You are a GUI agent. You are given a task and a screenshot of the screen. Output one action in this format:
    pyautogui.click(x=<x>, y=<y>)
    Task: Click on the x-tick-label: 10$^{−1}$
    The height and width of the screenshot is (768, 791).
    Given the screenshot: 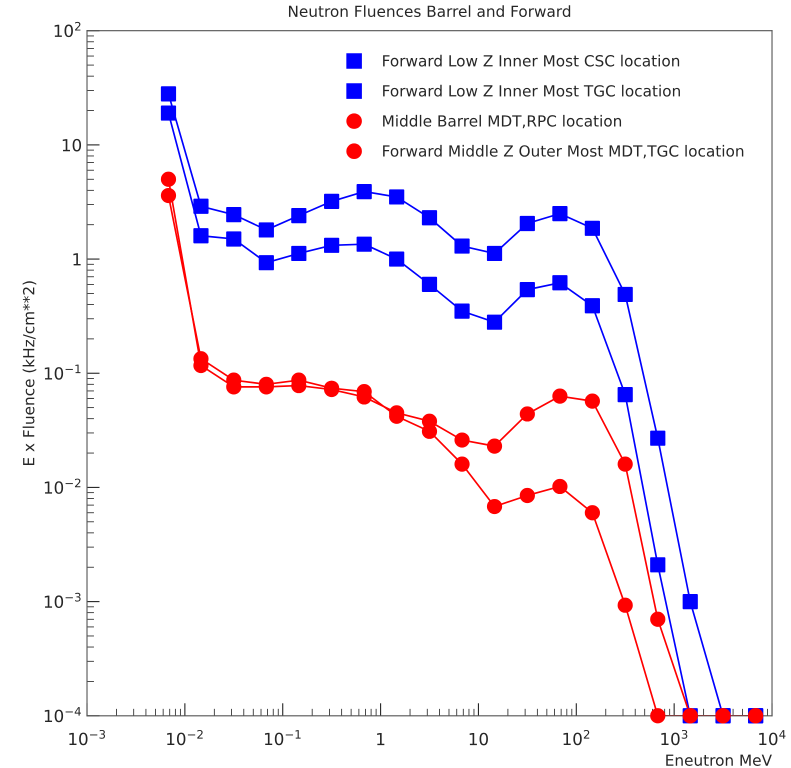 What is the action you would take?
    pyautogui.click(x=282, y=738)
    